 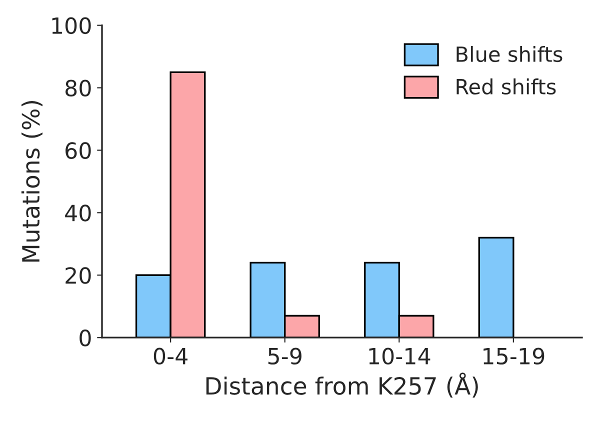 What do you see at coordinates (78, 150) in the screenshot?
I see `y-tick-label: 60` at bounding box center [78, 150].